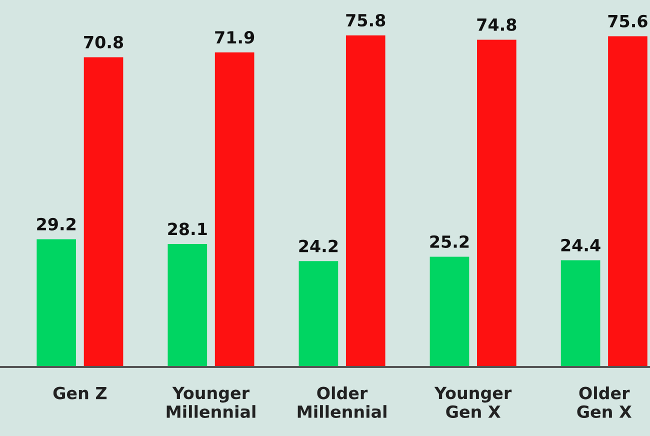  What do you see at coordinates (234, 37) in the screenshot?
I see `data-label: 71.9` at bounding box center [234, 37].